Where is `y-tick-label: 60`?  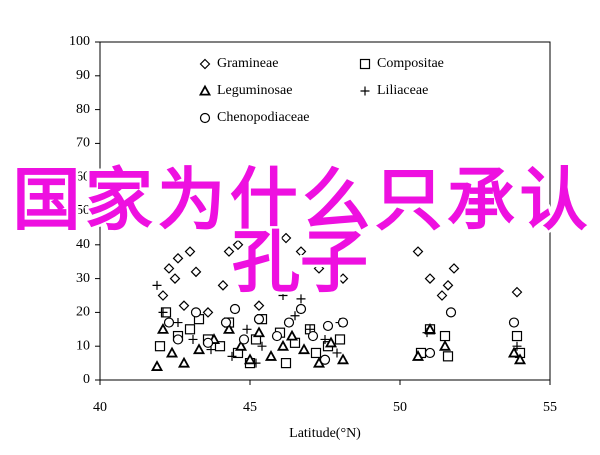 y-tick-label: 60 is located at coordinates (83, 176).